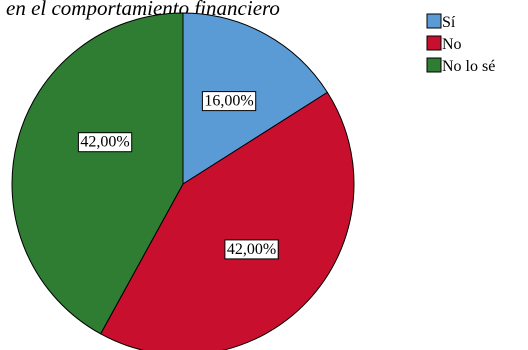  I want to click on data-label-si: 16,00%, so click(229, 101).